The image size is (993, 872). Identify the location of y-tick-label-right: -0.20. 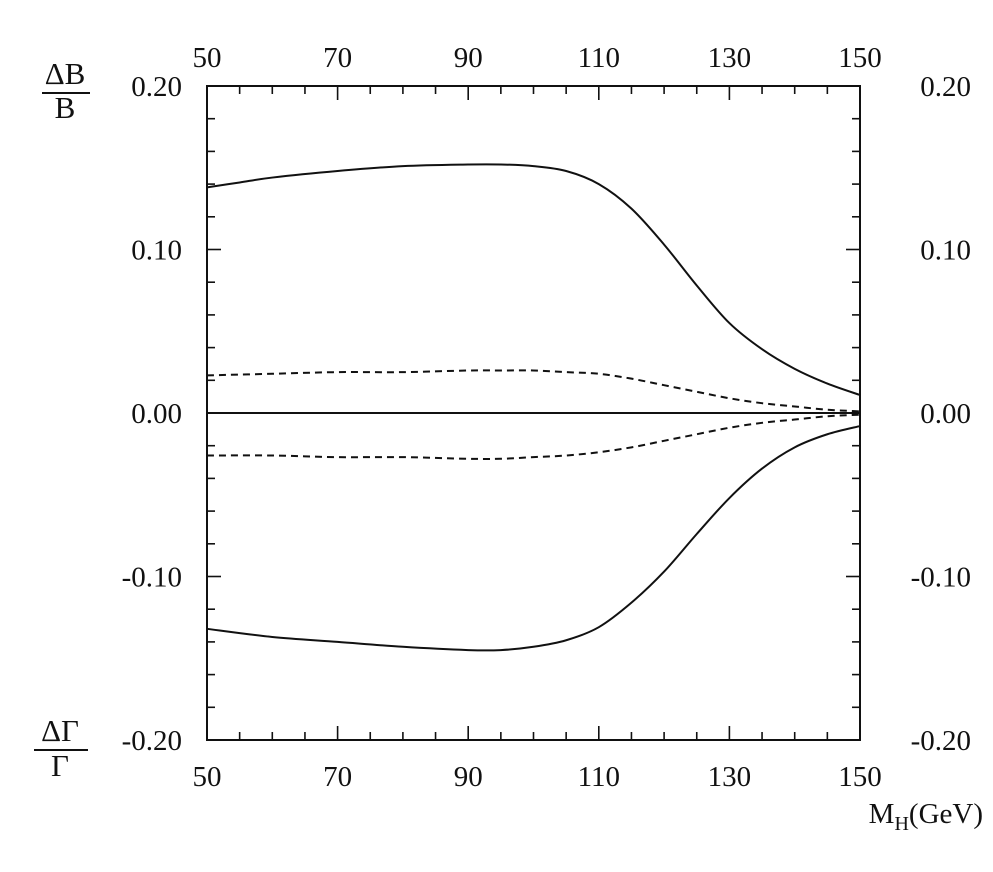
(941, 741).